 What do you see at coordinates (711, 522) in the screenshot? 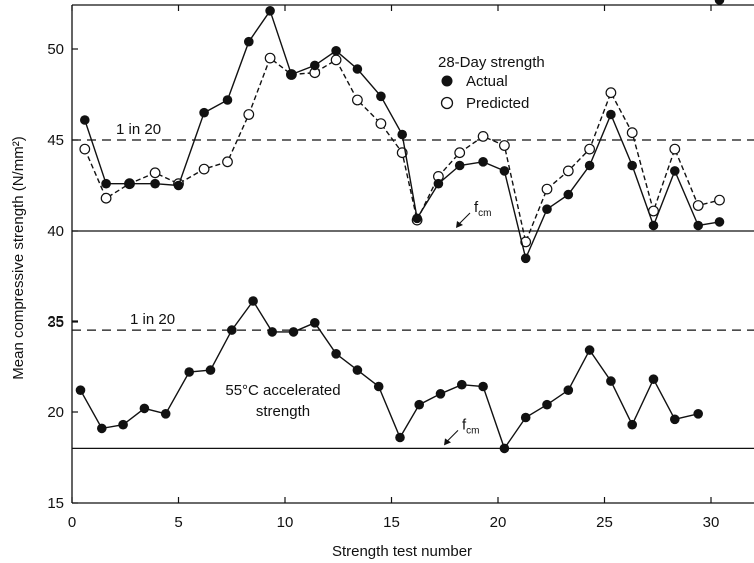
I see `x-tick-label: 30` at bounding box center [711, 522].